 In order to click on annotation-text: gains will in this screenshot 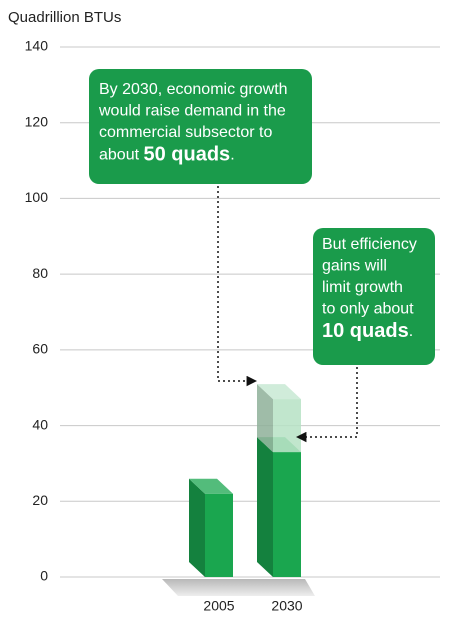, I will do `click(354, 266)`.